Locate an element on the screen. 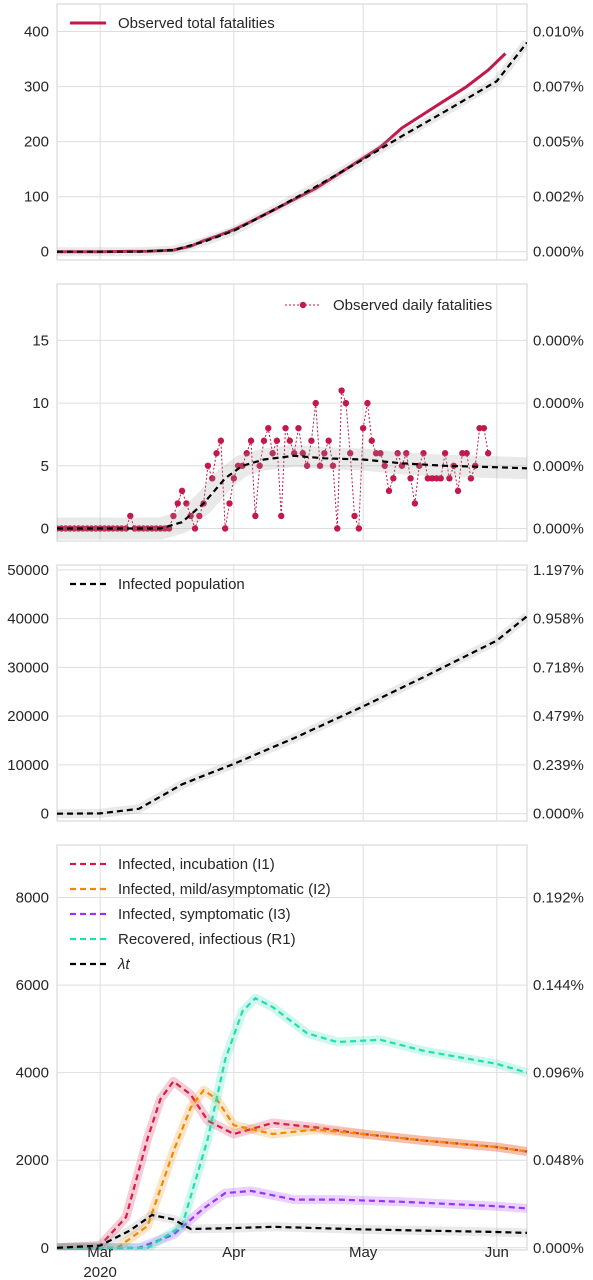 The image size is (593, 1280). legend-marker is located at coordinates (303, 305).